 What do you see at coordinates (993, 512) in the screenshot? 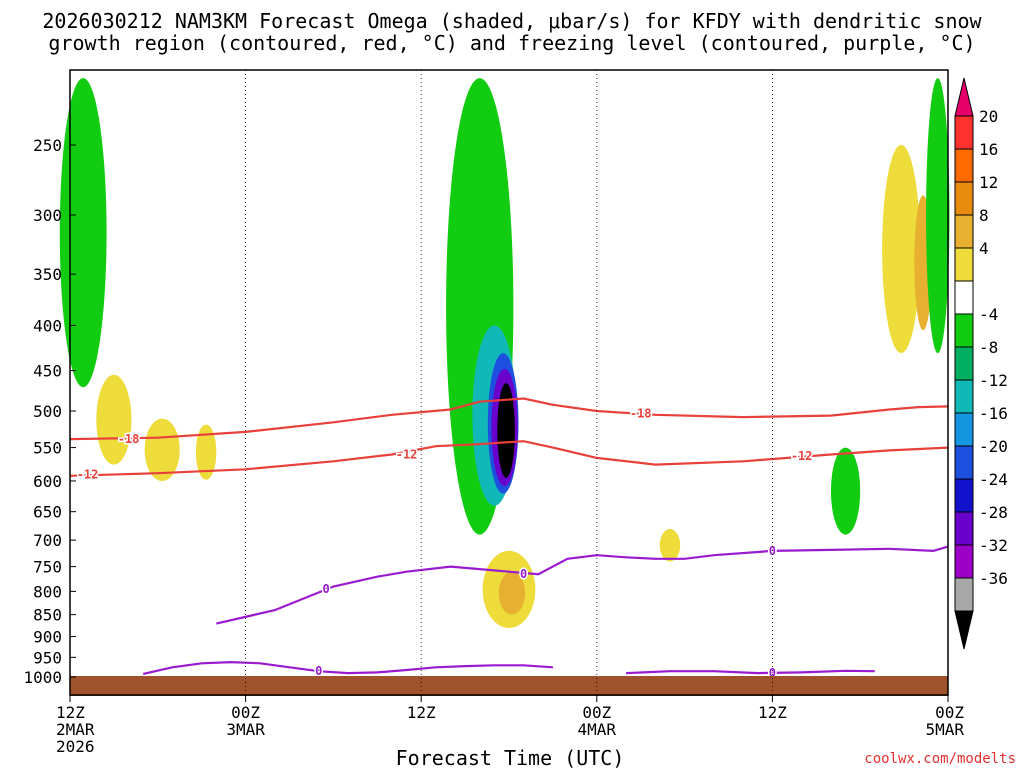
I see `colorbar-label-11: -28` at bounding box center [993, 512].